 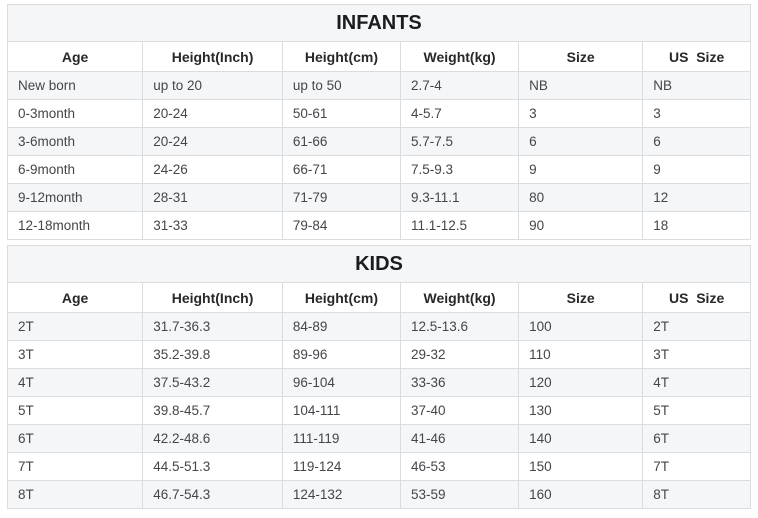 I want to click on table-row: 6-9month 24-26 66-71 7.5-9.3 9 9, so click(x=378, y=169).